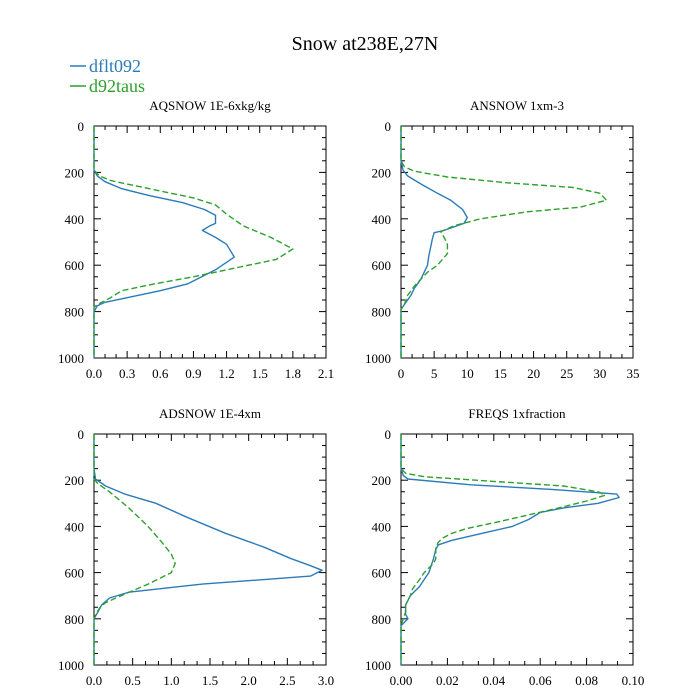 This screenshot has width=700, height=700. What do you see at coordinates (365, 44) in the screenshot?
I see `figure-title: Snow at238E,27N` at bounding box center [365, 44].